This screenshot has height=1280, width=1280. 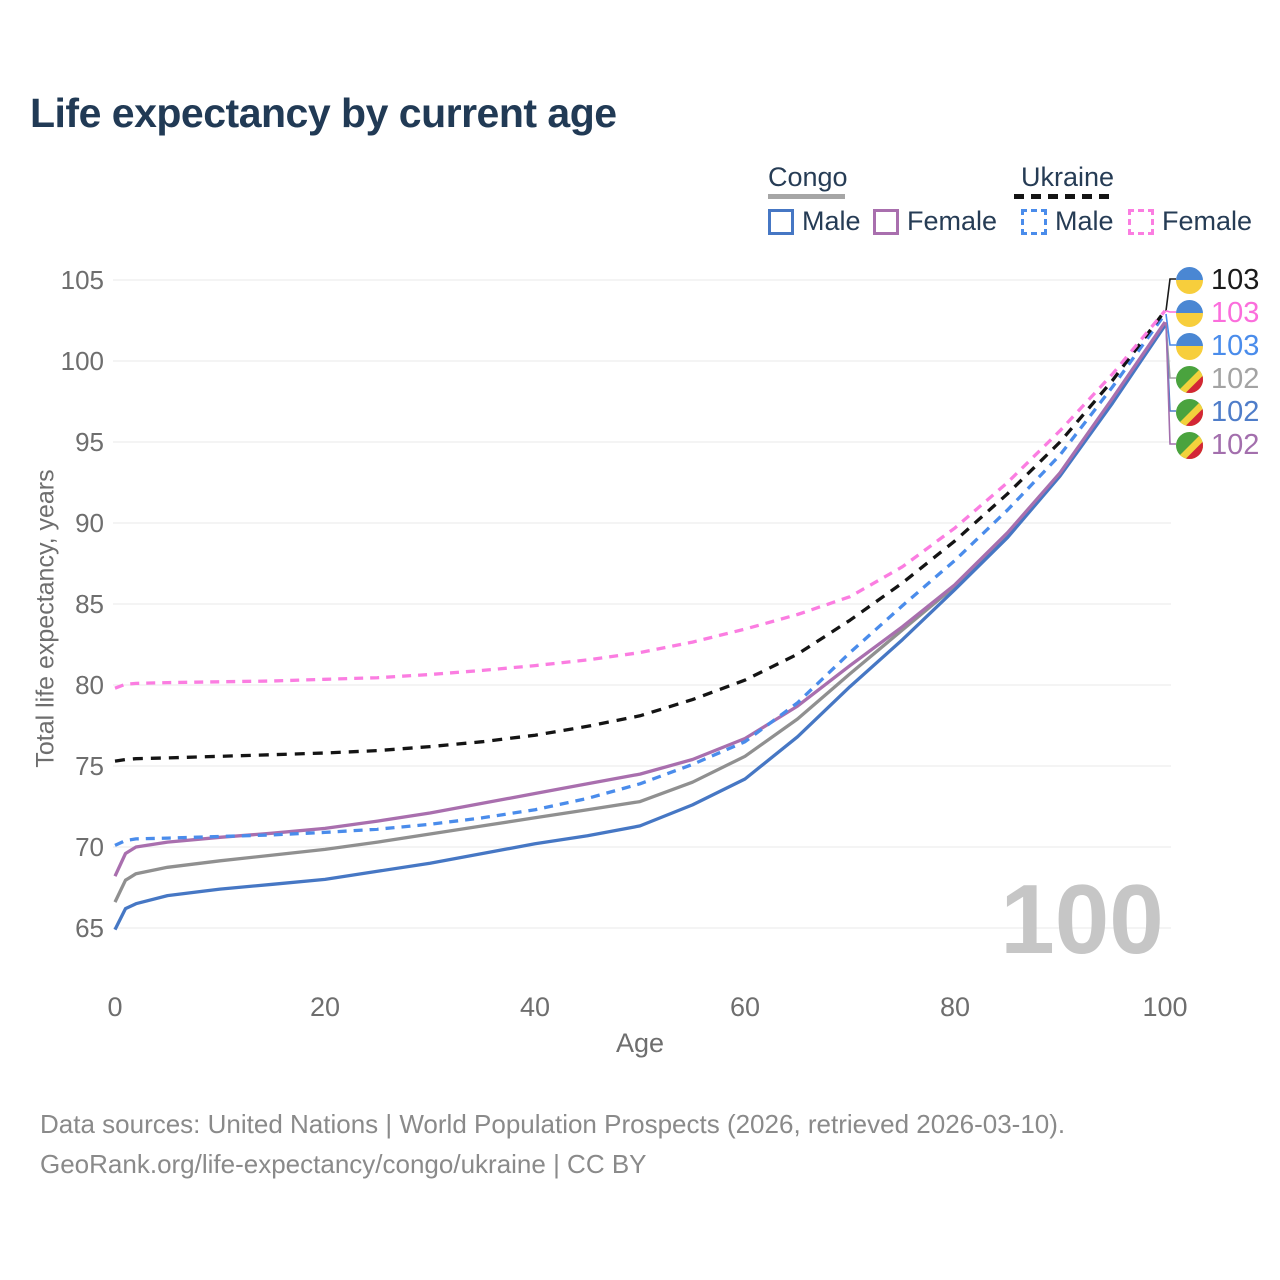 I want to click on leader-line-ukraine-male, so click(x=1170, y=329).